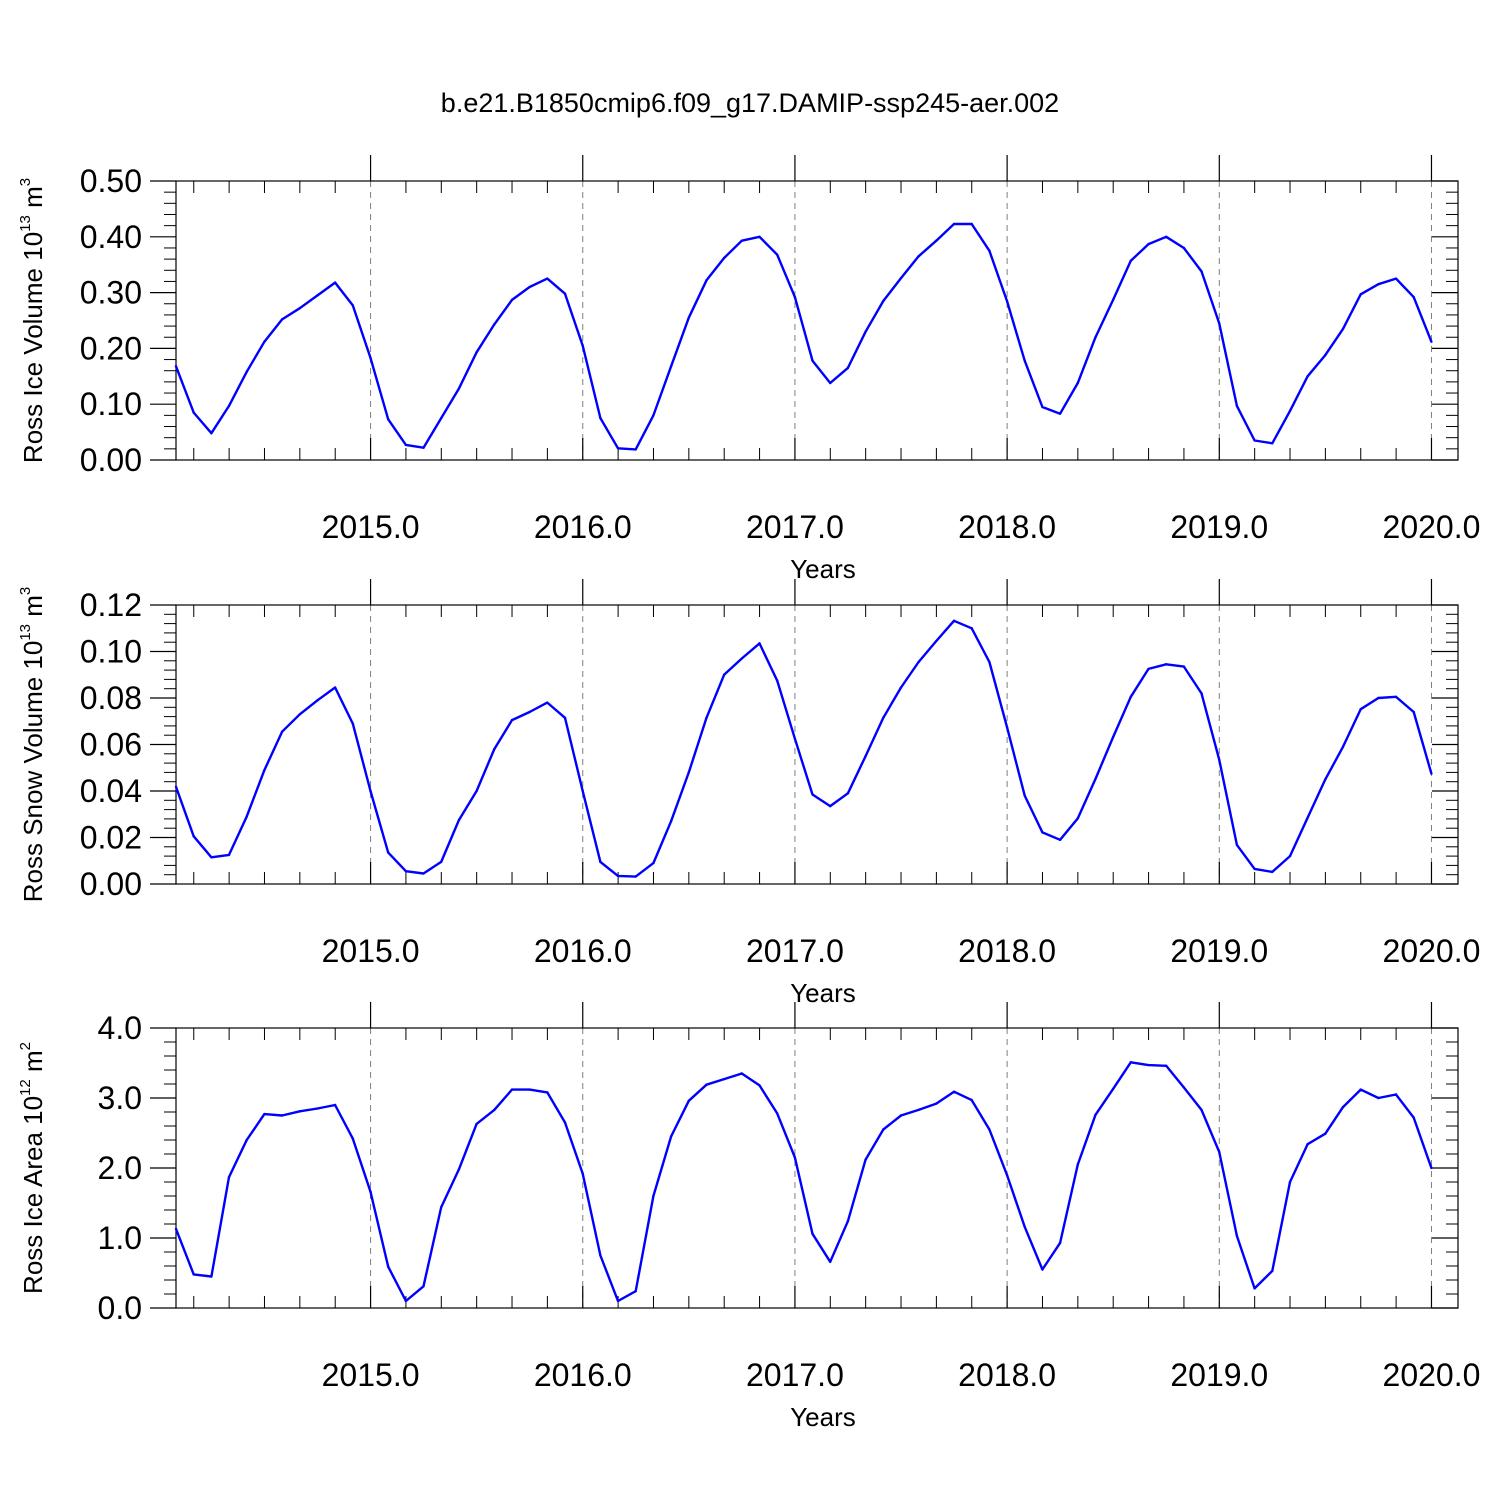  I want to click on ice-volume-y-tick-label: 0.10, so click(111, 404).